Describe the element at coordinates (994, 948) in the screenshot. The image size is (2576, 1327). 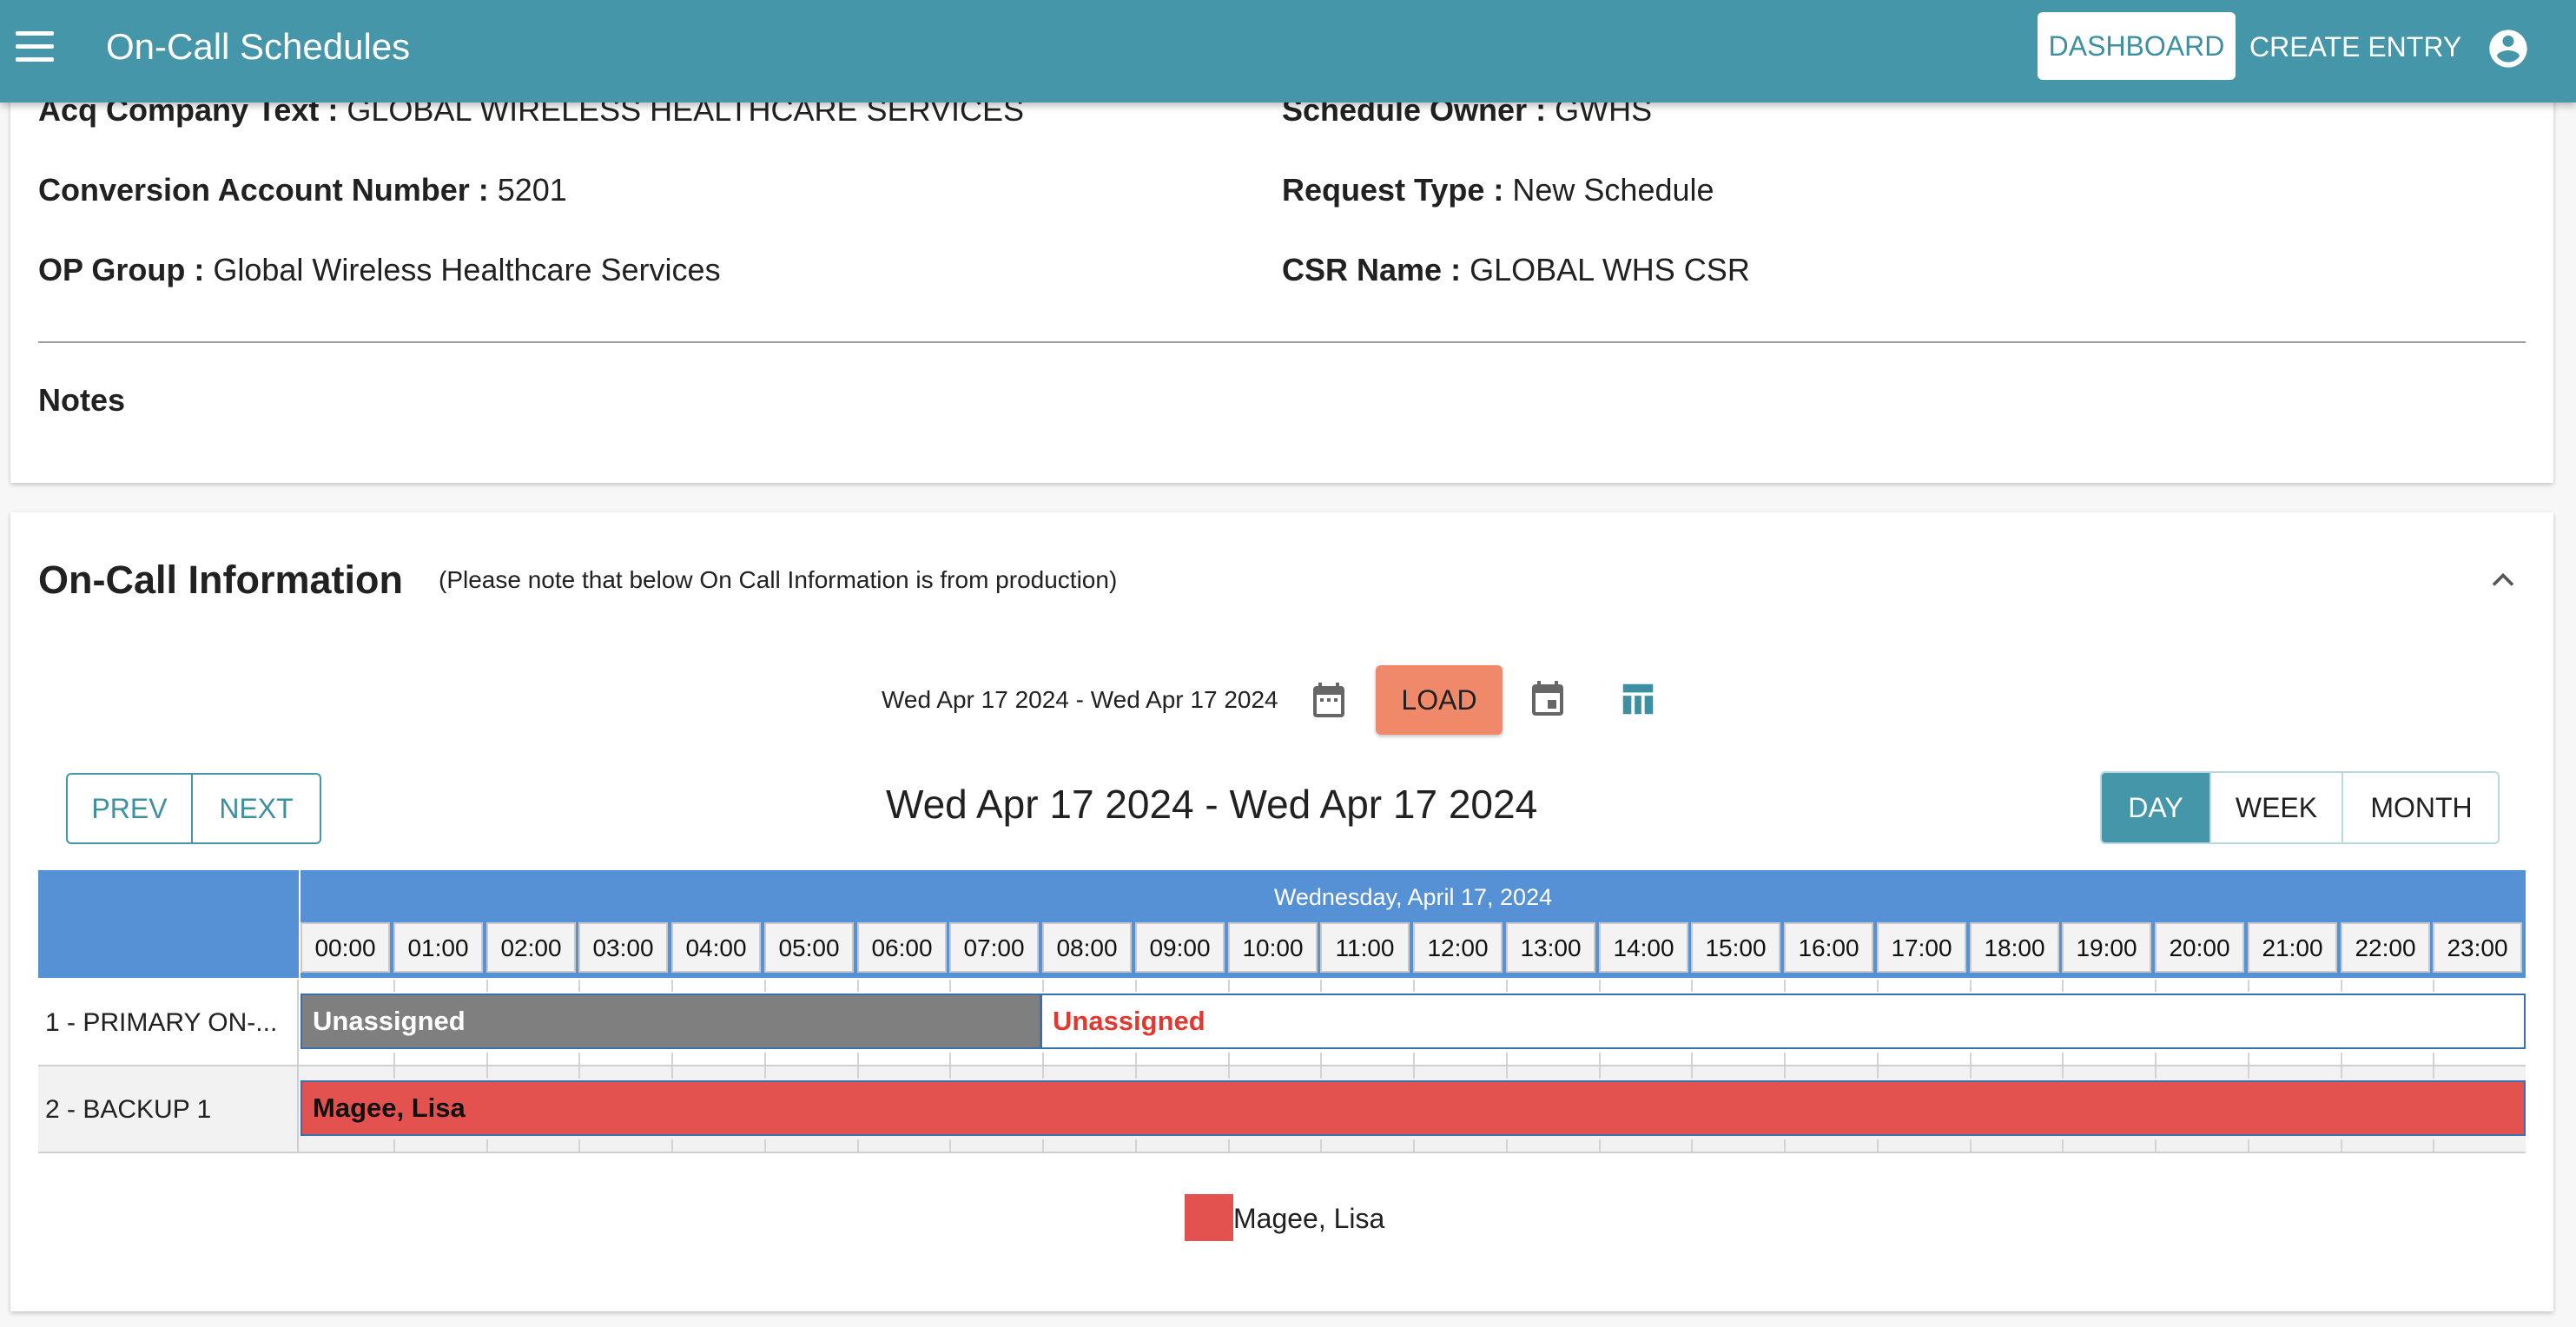
I see `hour-cell: 07:00` at that location.